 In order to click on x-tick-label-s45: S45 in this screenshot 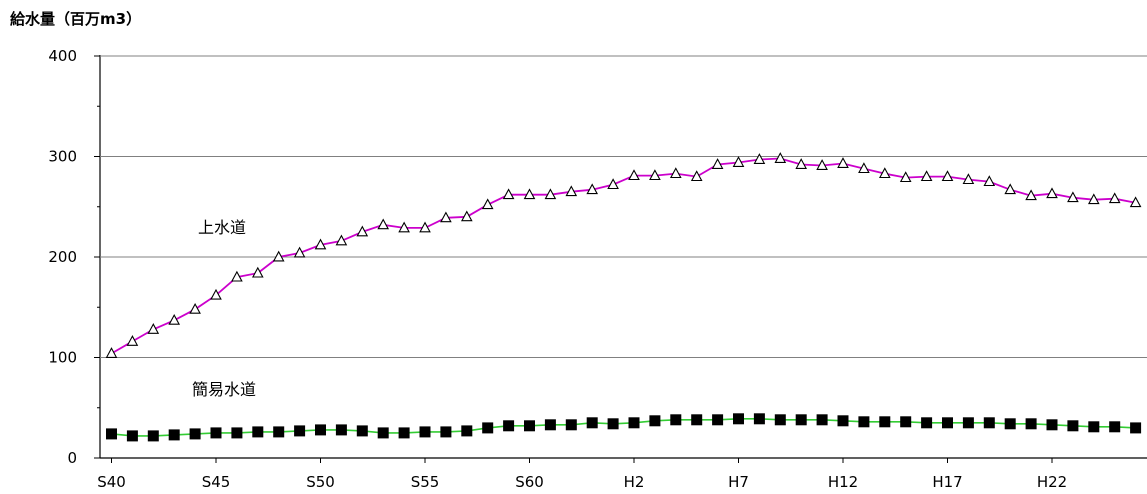, I will do `click(216, 482)`.